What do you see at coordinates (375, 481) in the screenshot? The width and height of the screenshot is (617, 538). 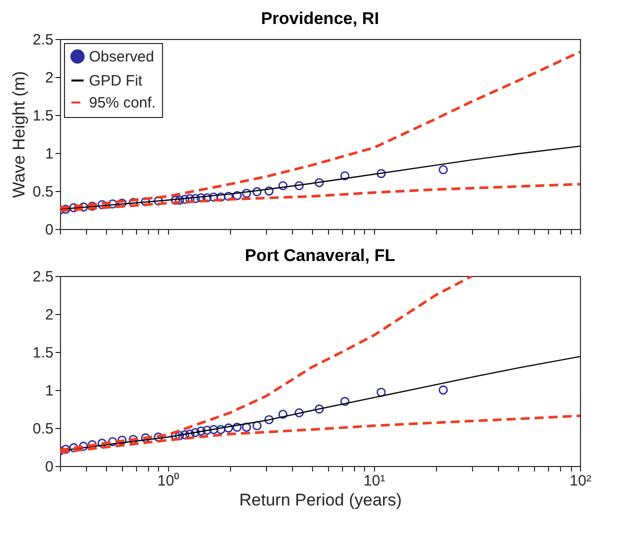 I see `x-tick-label: 10¹` at bounding box center [375, 481].